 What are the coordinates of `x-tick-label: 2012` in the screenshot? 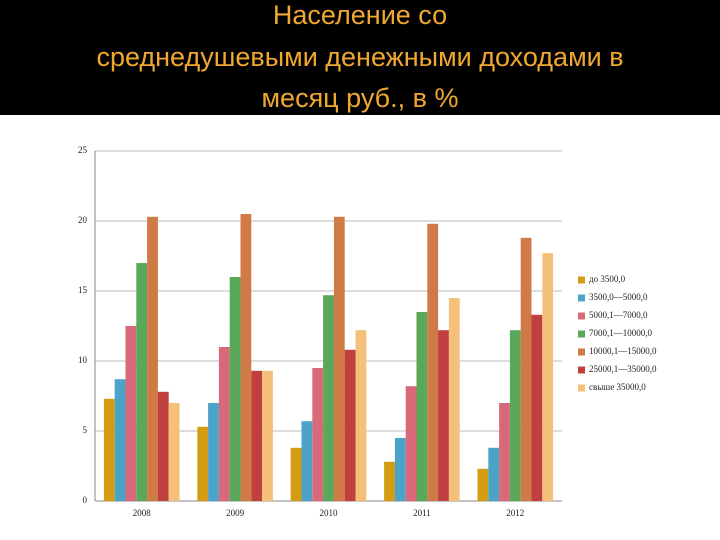 It's located at (515, 513).